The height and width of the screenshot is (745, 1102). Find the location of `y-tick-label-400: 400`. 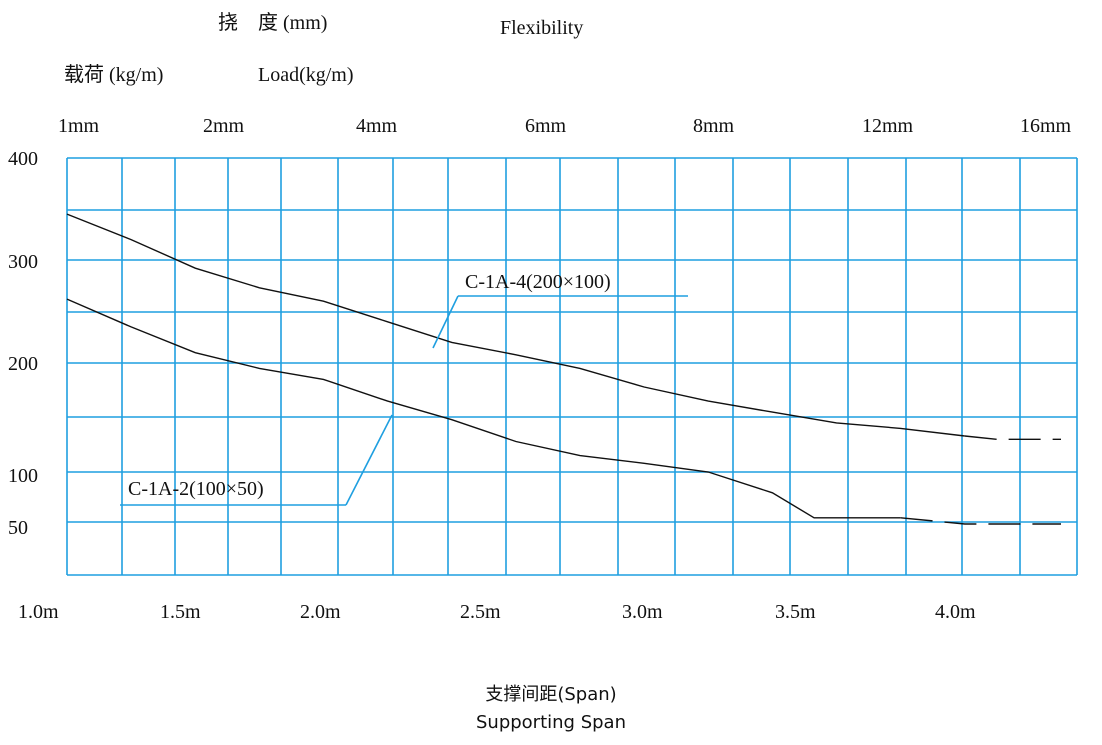

y-tick-label-400: 400 is located at coordinates (23, 159).